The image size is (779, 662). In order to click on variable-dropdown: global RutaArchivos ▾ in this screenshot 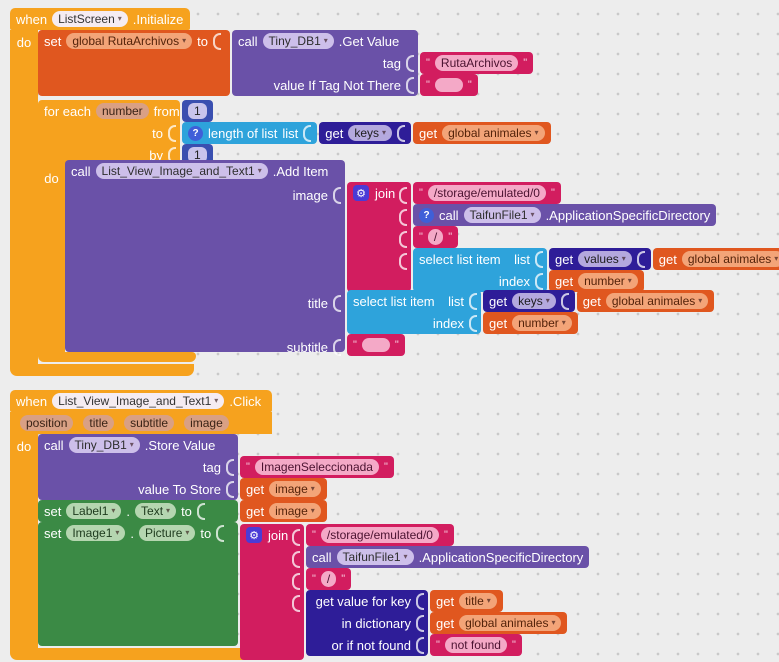, I will do `click(129, 41)`.